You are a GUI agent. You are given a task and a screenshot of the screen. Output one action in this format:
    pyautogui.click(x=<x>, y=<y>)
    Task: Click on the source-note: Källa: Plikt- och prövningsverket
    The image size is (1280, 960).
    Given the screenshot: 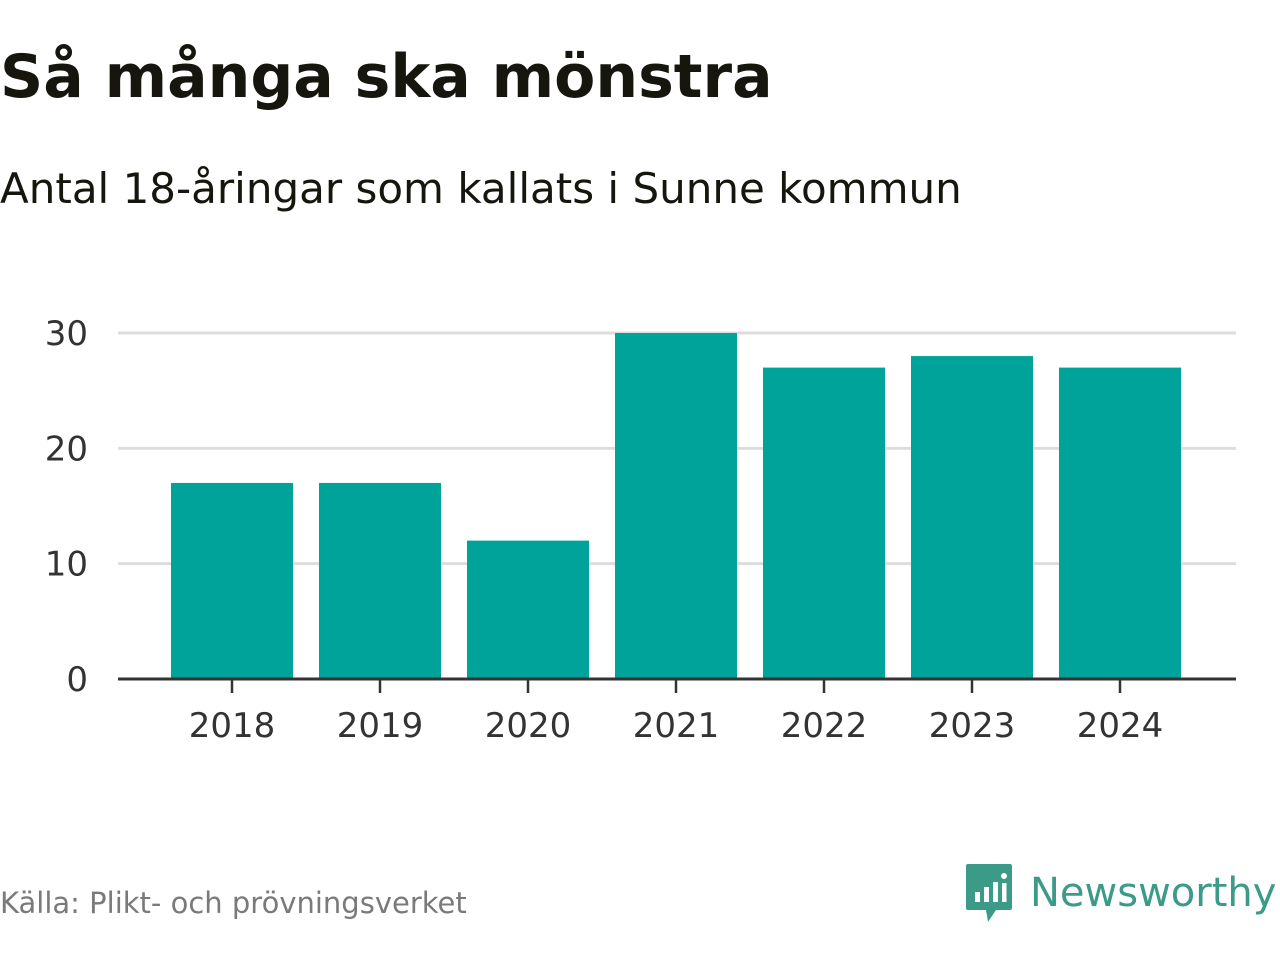 What is the action you would take?
    pyautogui.click(x=233, y=903)
    